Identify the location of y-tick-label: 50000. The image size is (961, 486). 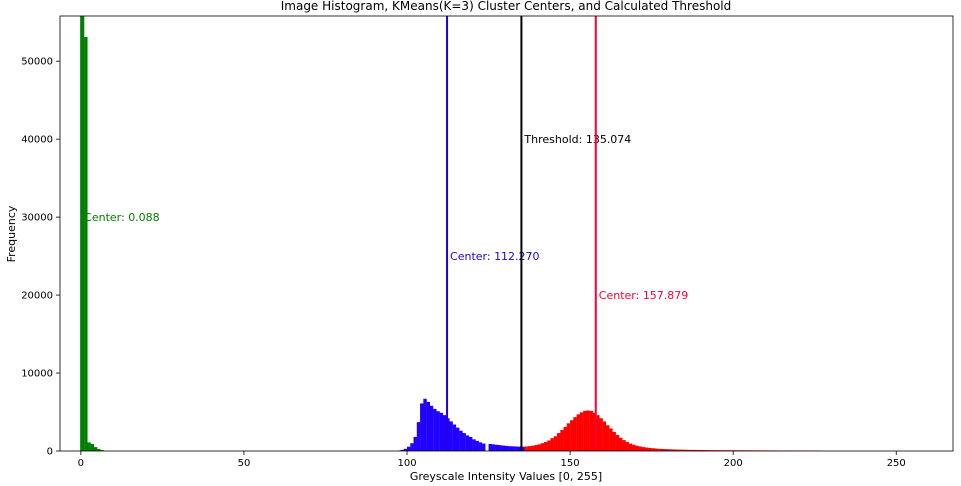
(37, 62).